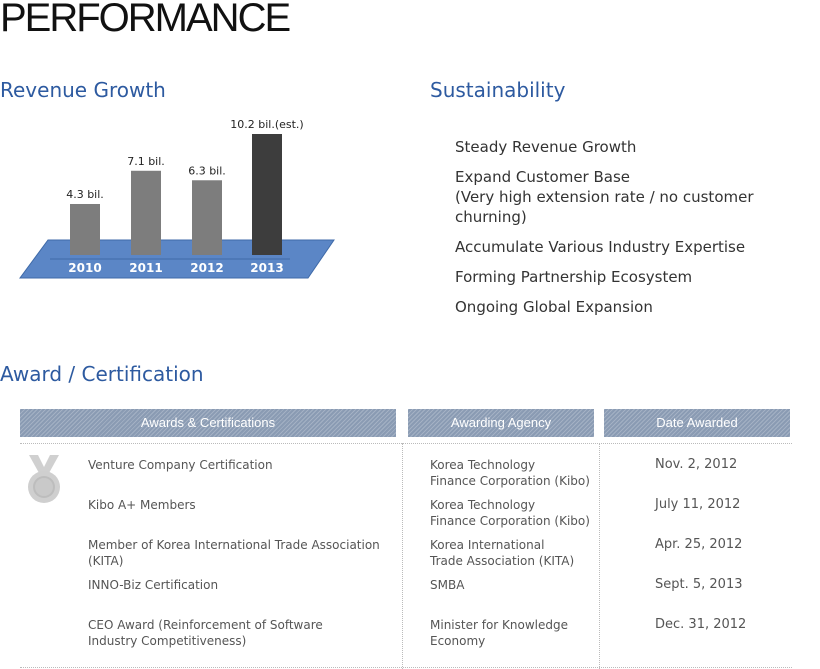  What do you see at coordinates (146, 212) in the screenshot?
I see `bar-2011` at bounding box center [146, 212].